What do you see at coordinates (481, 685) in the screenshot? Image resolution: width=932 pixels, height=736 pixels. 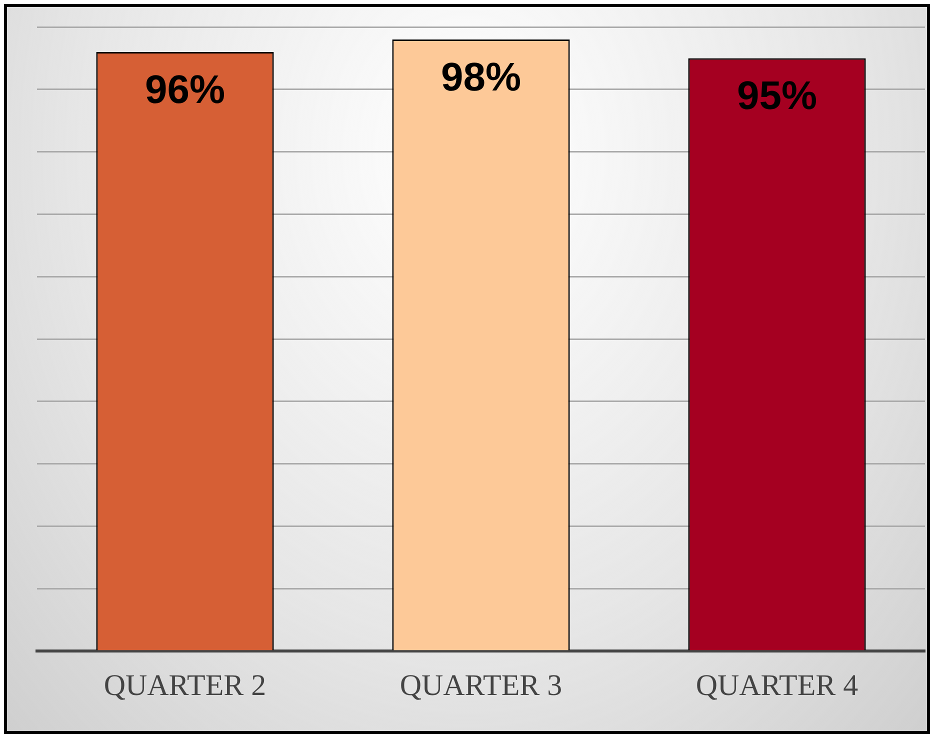 I see `x-tick-label: QUARTER 3` at bounding box center [481, 685].